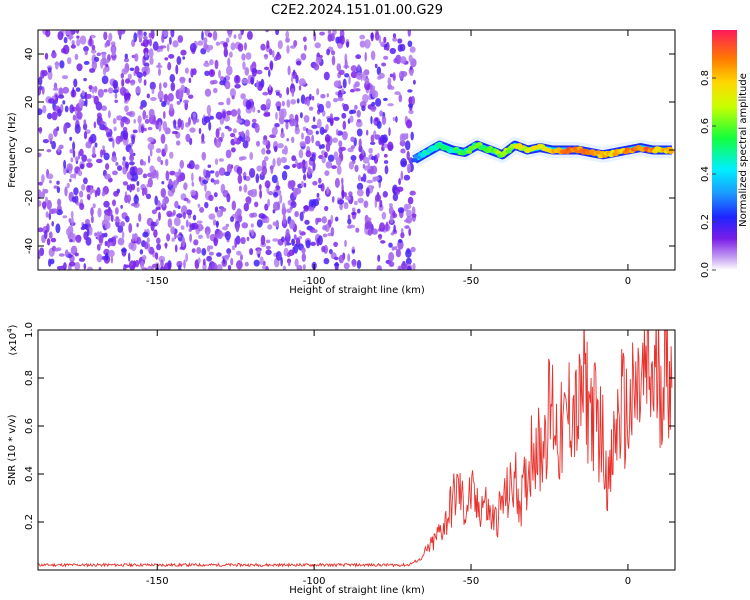 The width and height of the screenshot is (750, 600). Describe the element at coordinates (12, 339) in the screenshot. I see `svg-text: (x104)` at that location.